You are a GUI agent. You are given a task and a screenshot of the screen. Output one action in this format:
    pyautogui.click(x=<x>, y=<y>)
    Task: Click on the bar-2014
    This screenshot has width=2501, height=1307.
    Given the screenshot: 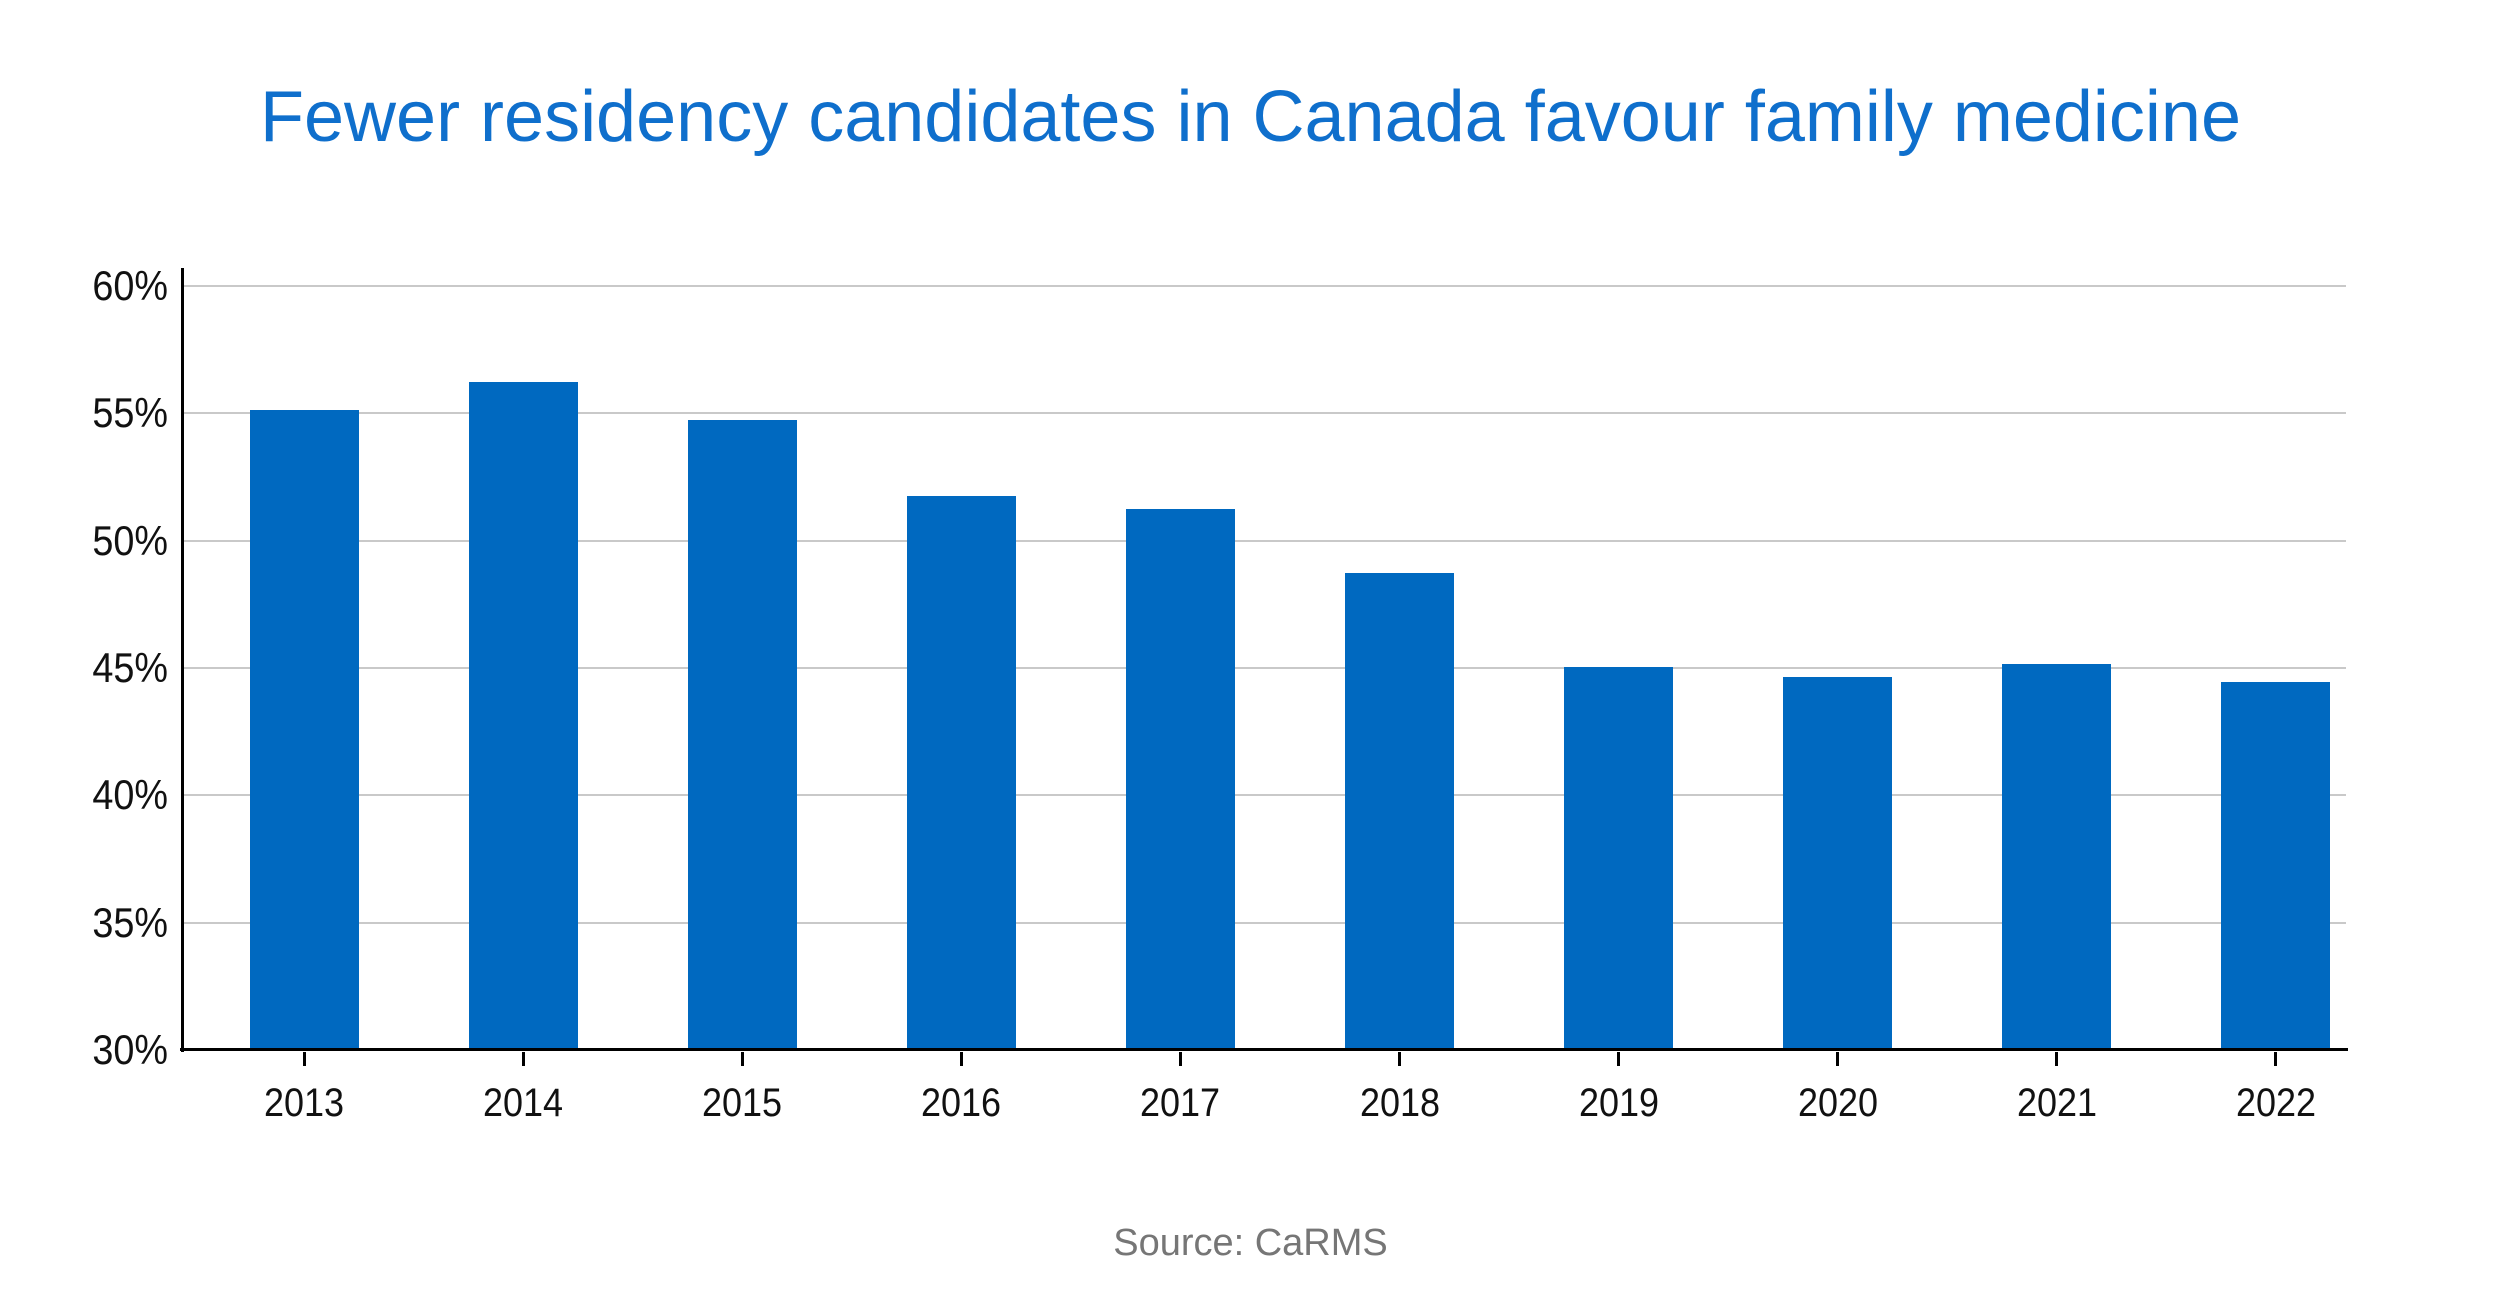 What is the action you would take?
    pyautogui.click(x=523, y=715)
    